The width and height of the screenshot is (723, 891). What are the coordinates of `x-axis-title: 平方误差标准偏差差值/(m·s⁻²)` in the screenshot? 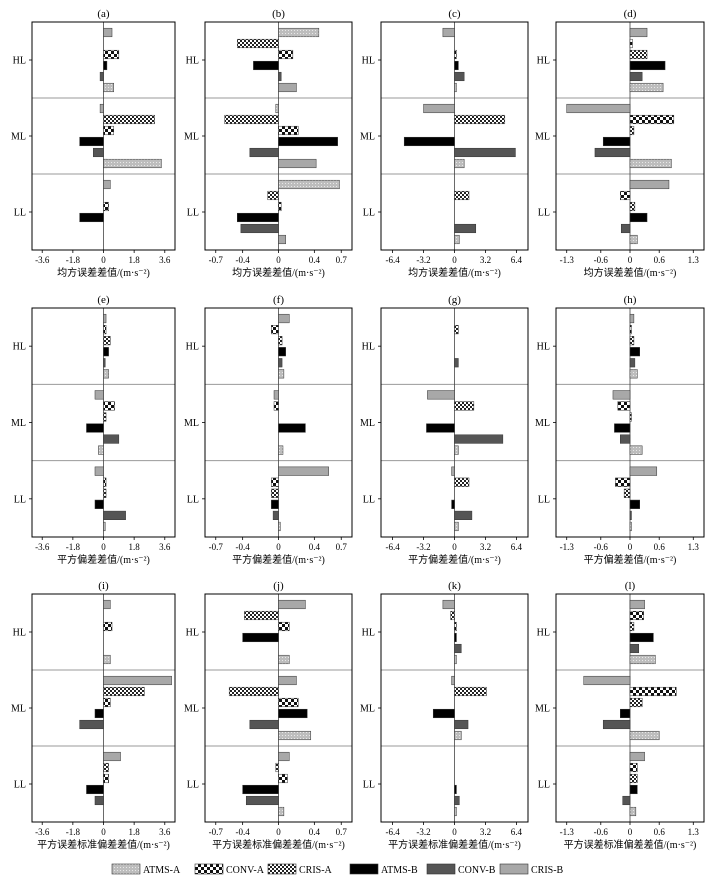 It's located at (630, 844).